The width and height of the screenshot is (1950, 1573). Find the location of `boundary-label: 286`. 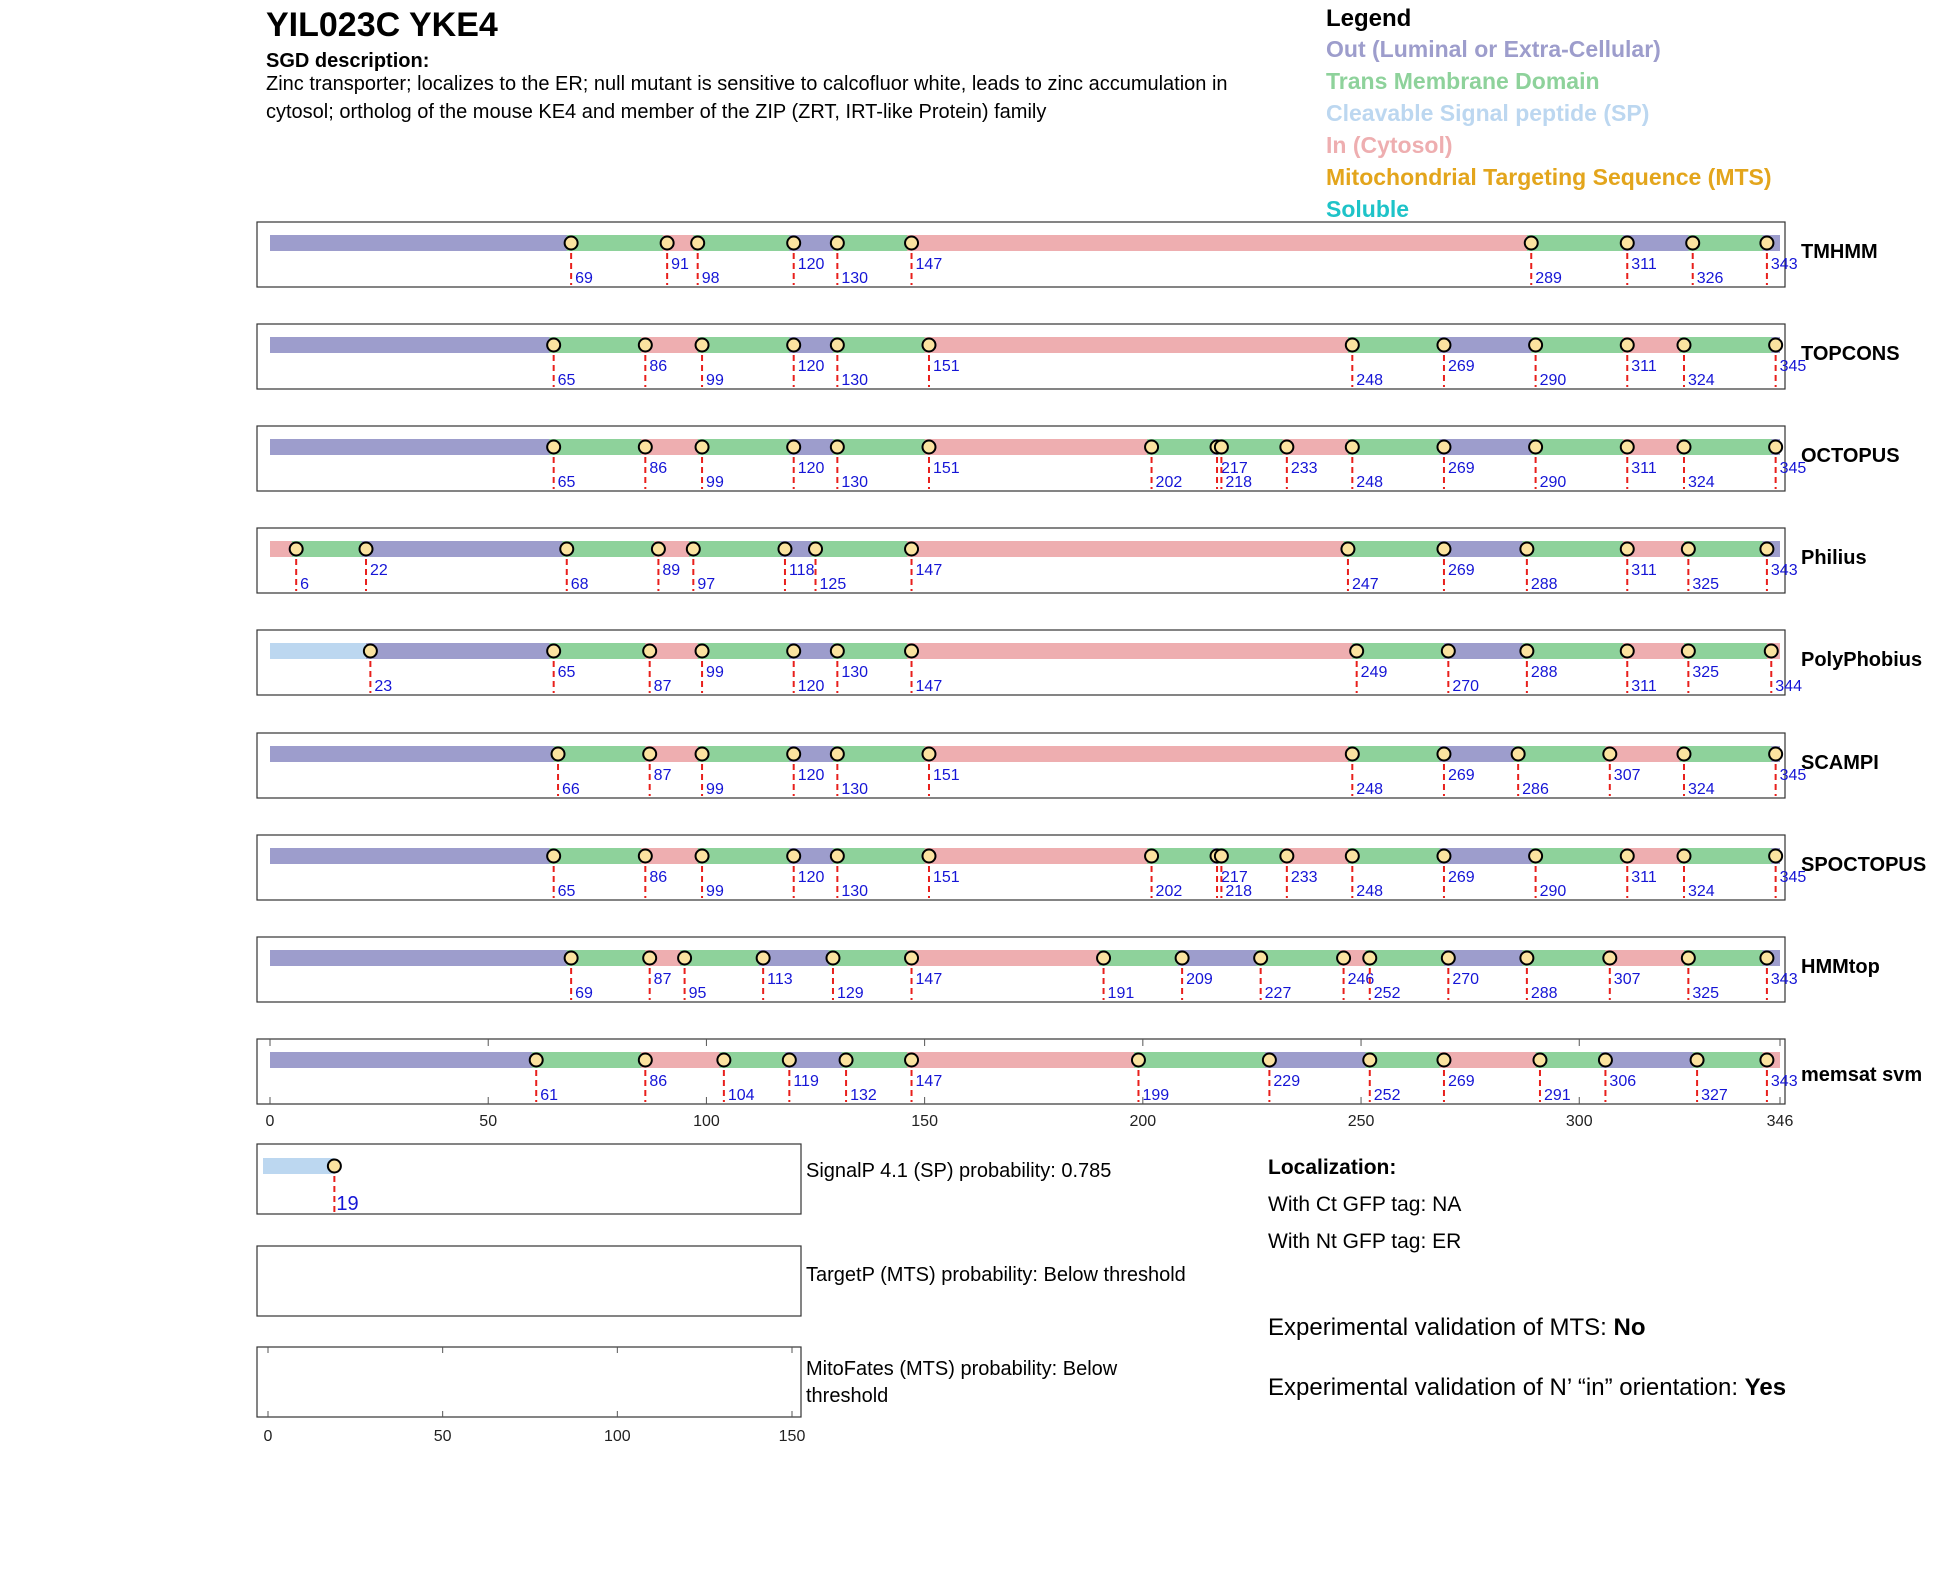

boundary-label: 286 is located at coordinates (1535, 789).